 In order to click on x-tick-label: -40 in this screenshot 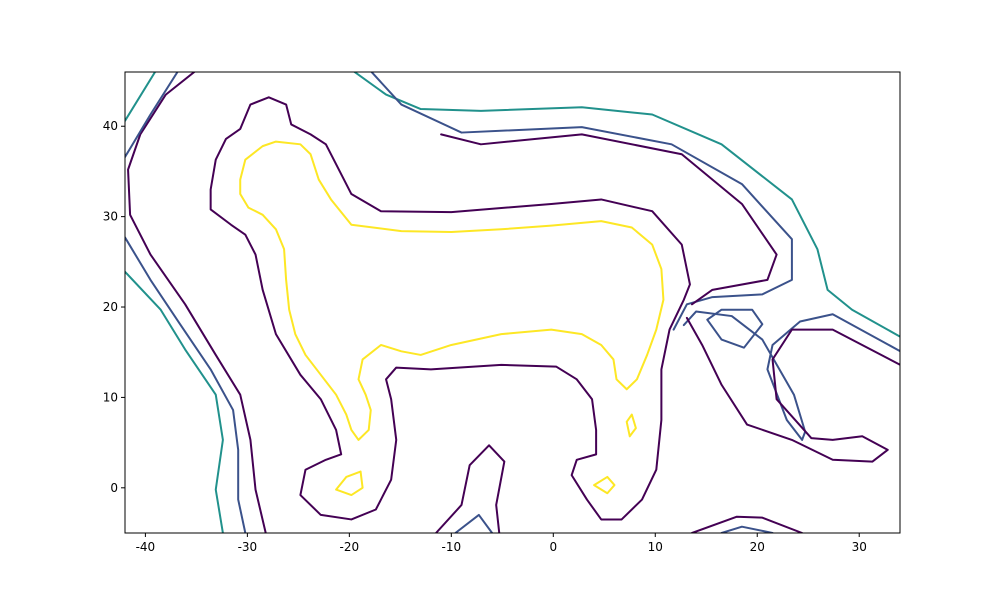, I will do `click(146, 547)`.